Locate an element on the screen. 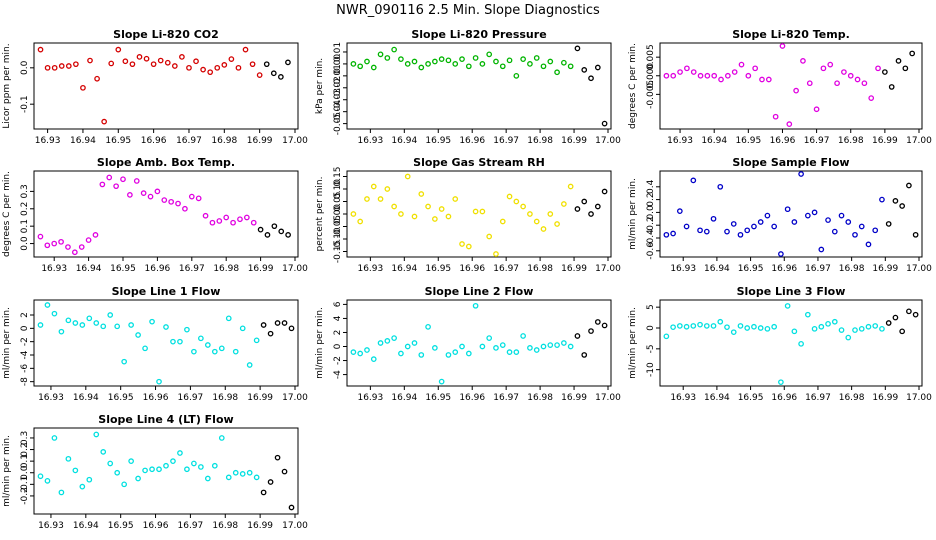 The image size is (936, 540). y-axis-label: Licor ppm per min. is located at coordinates (7, 85).